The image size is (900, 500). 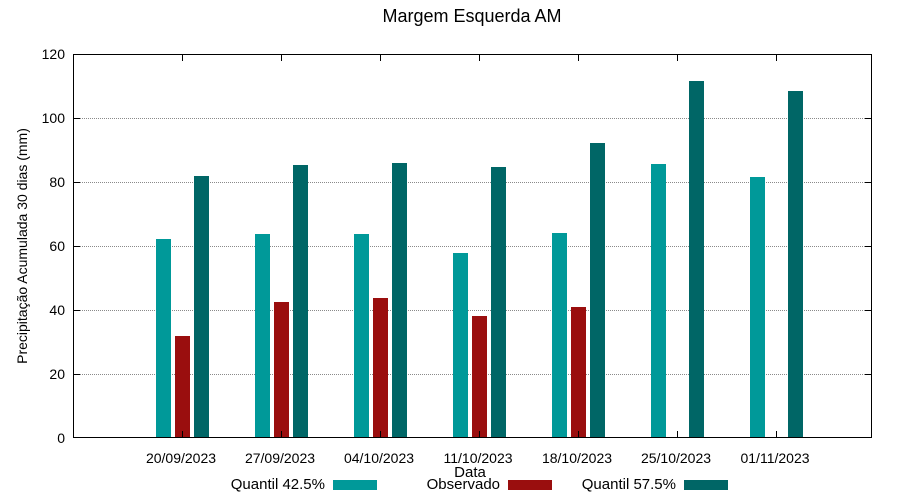 What do you see at coordinates (280, 458) in the screenshot?
I see `x-tick-label: 27/09/2023` at bounding box center [280, 458].